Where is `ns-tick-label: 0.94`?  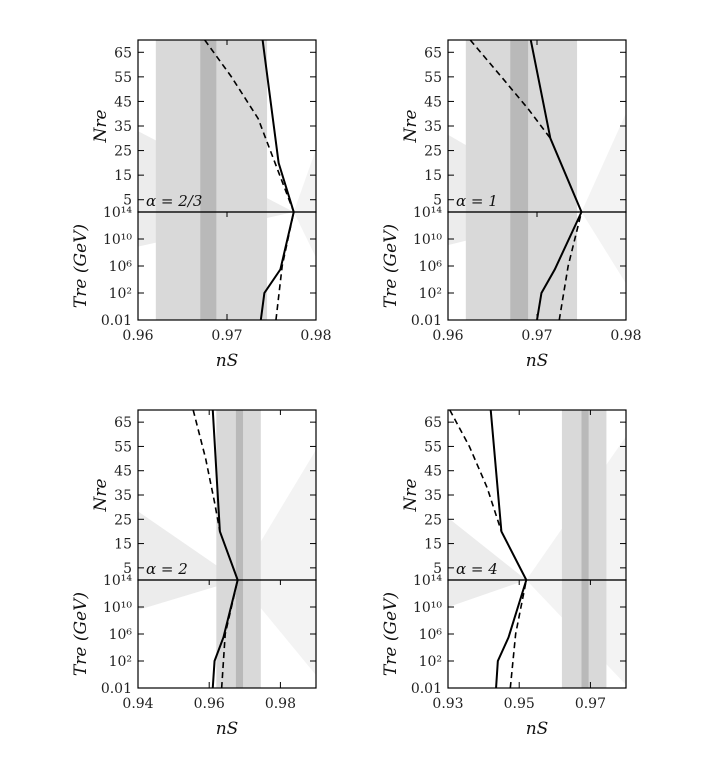 ns-tick-label: 0.94 is located at coordinates (137, 704).